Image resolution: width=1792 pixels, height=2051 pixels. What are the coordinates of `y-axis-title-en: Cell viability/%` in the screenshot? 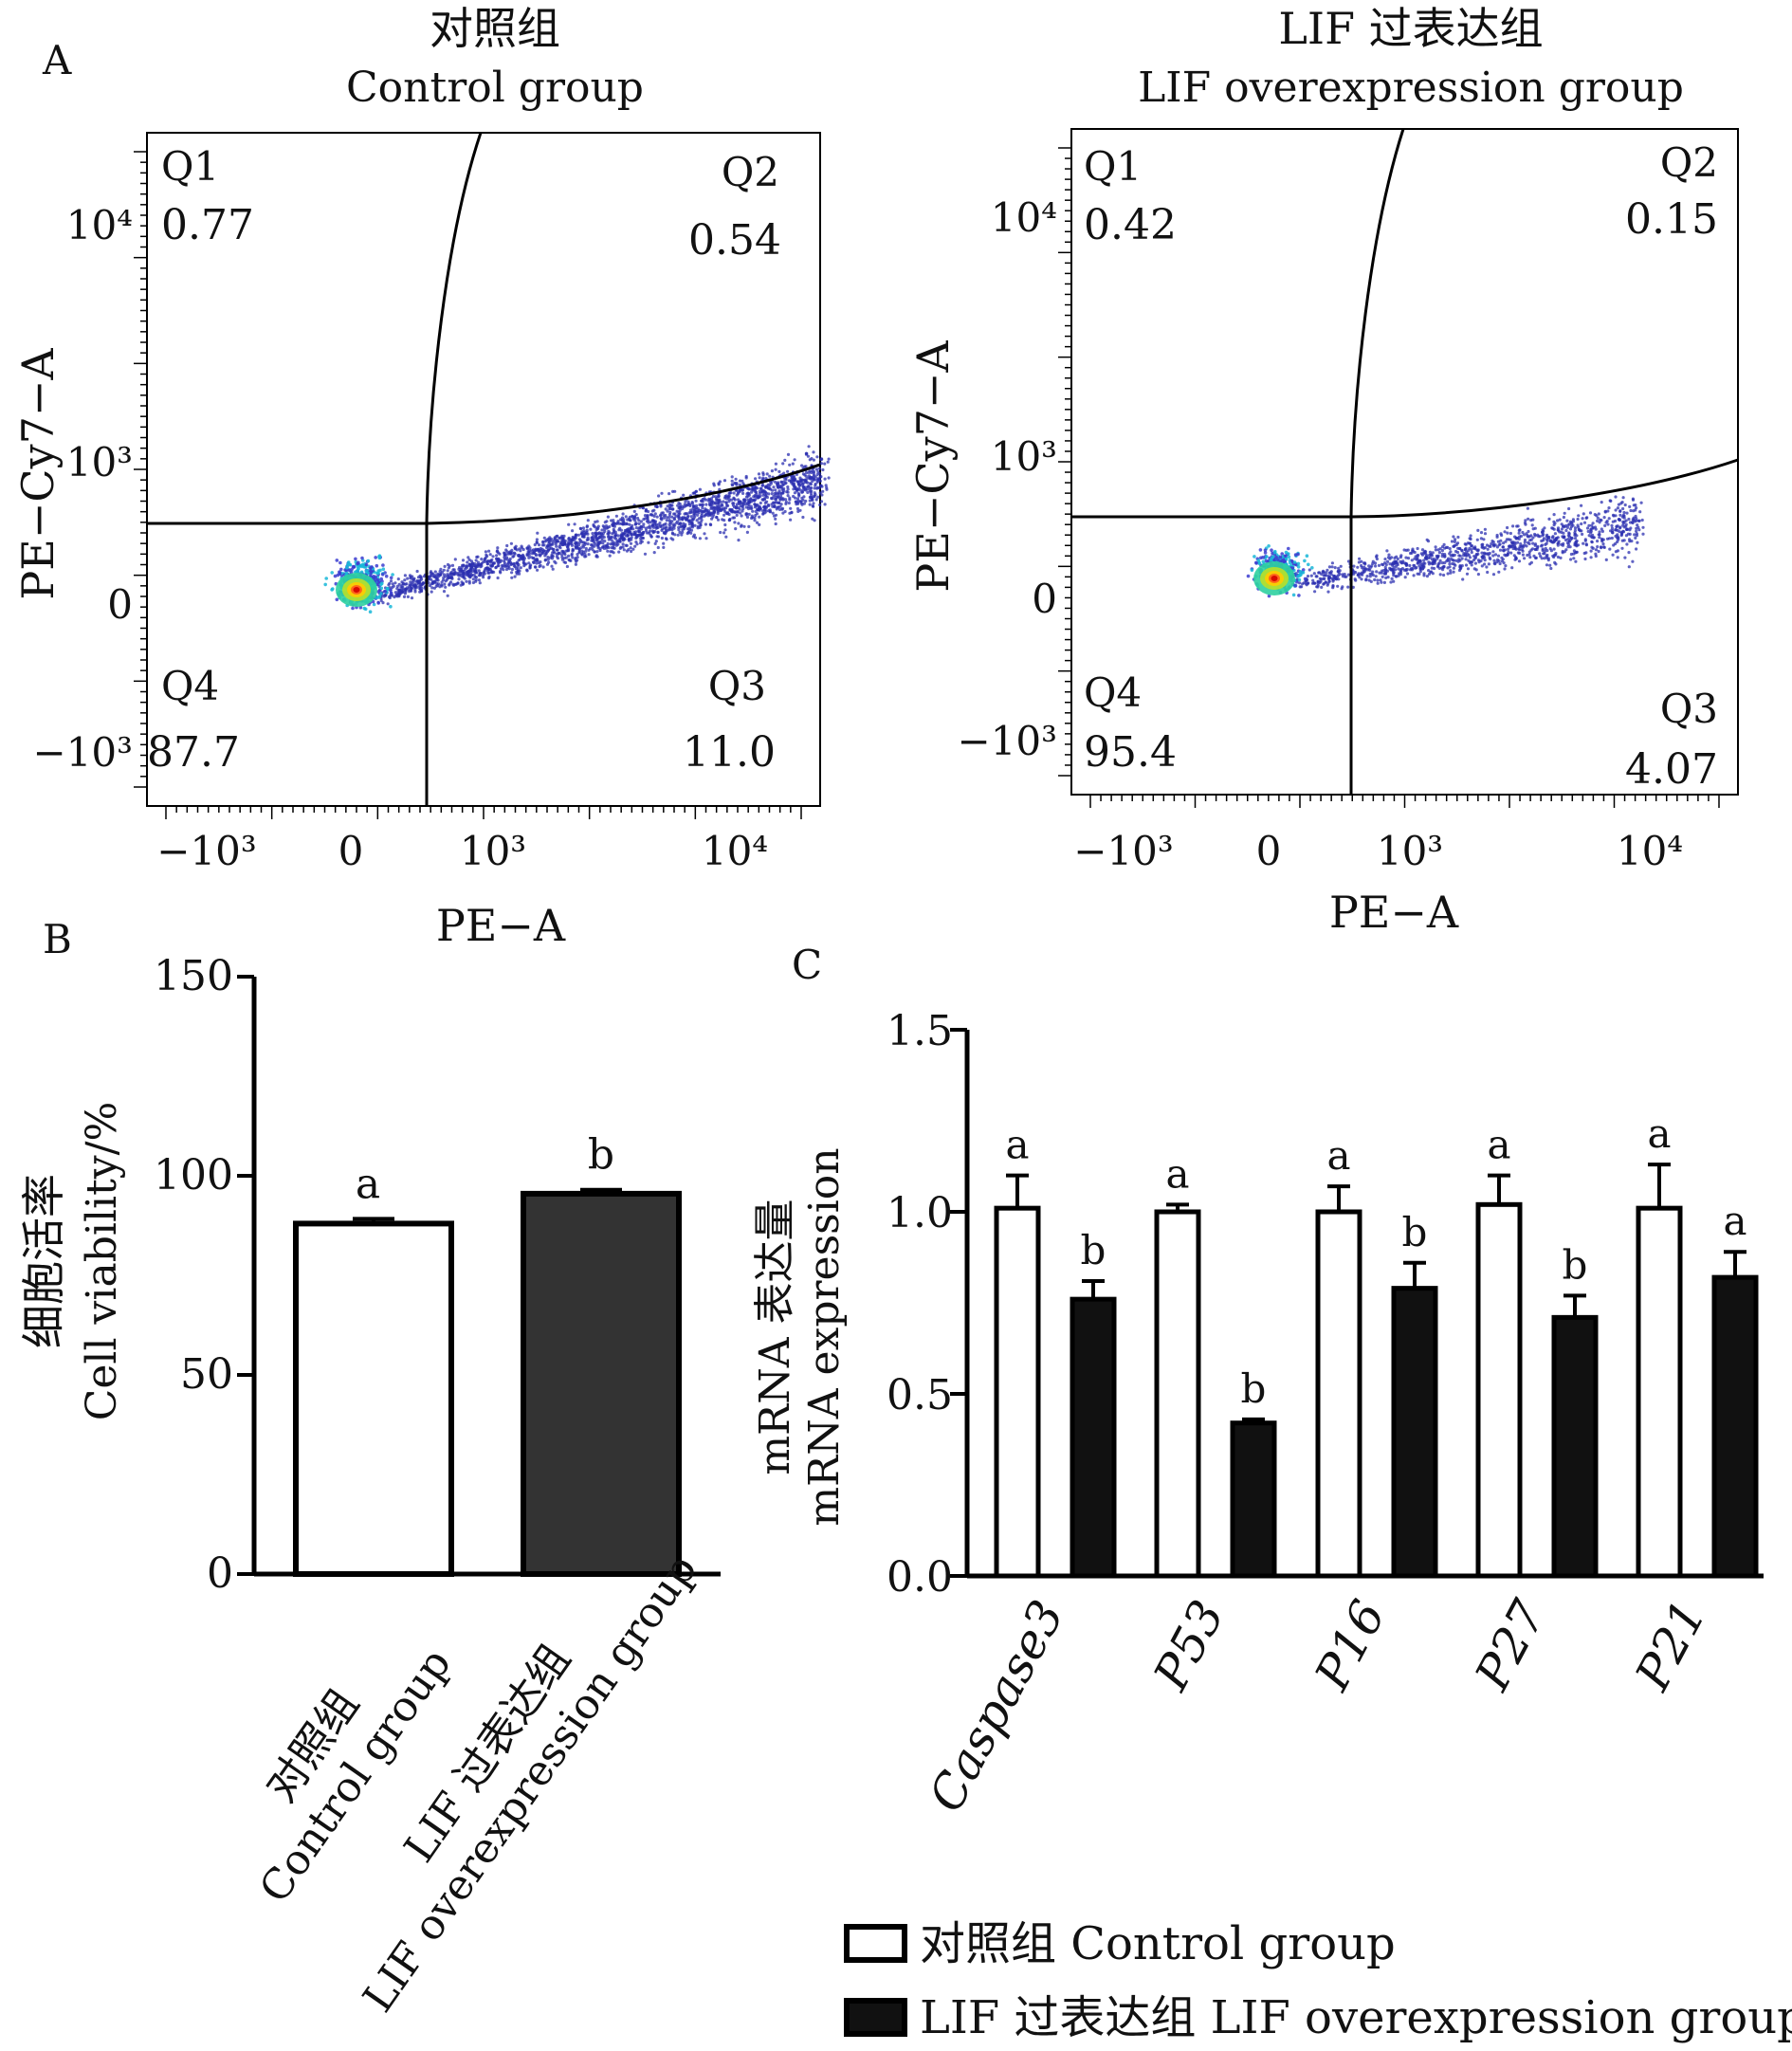 It's located at (102, 1261).